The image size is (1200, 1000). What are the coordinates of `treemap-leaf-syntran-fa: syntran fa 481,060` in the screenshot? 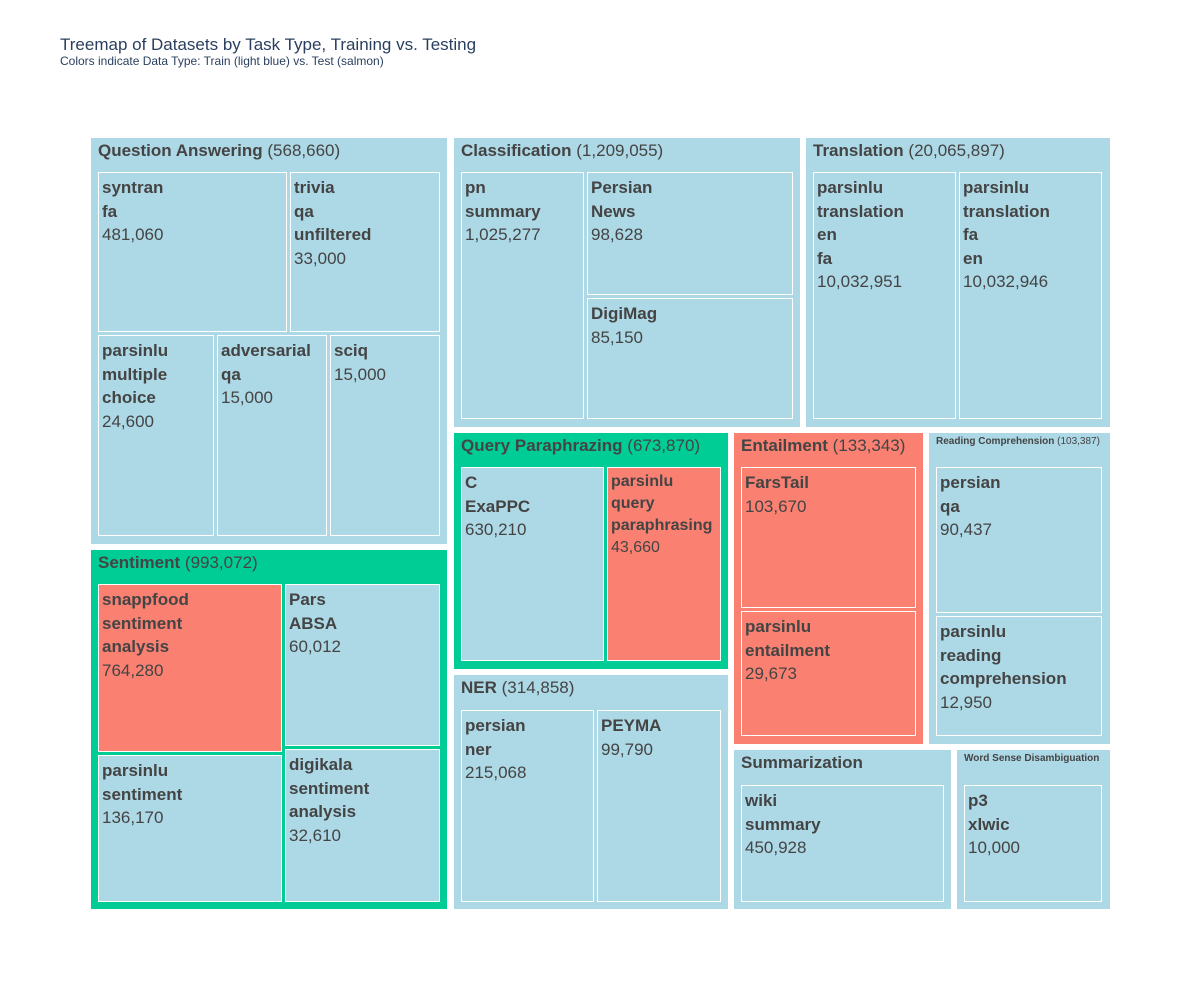 It's located at (192, 252).